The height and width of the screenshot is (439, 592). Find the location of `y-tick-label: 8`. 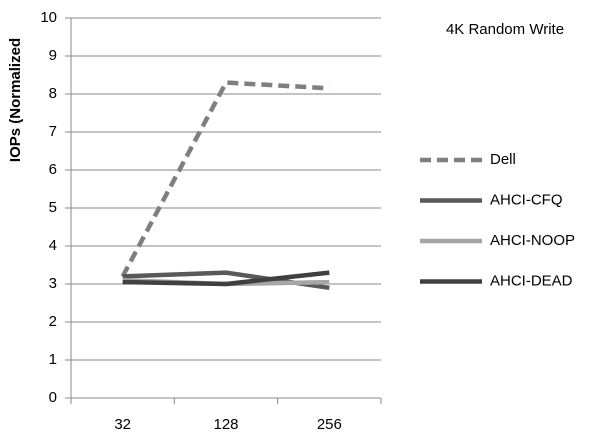

y-tick-label: 8 is located at coordinates (53, 93).